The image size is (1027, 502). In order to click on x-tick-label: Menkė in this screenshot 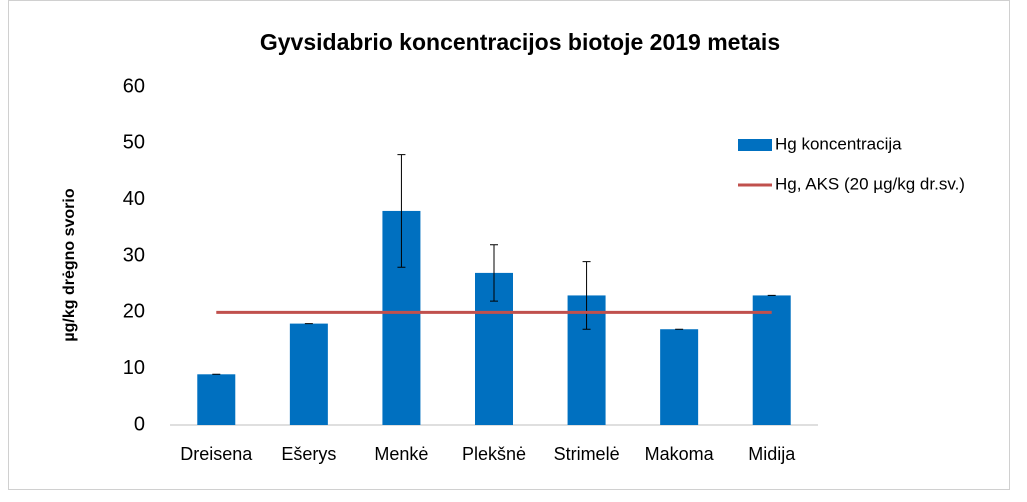, I will do `click(401, 454)`.